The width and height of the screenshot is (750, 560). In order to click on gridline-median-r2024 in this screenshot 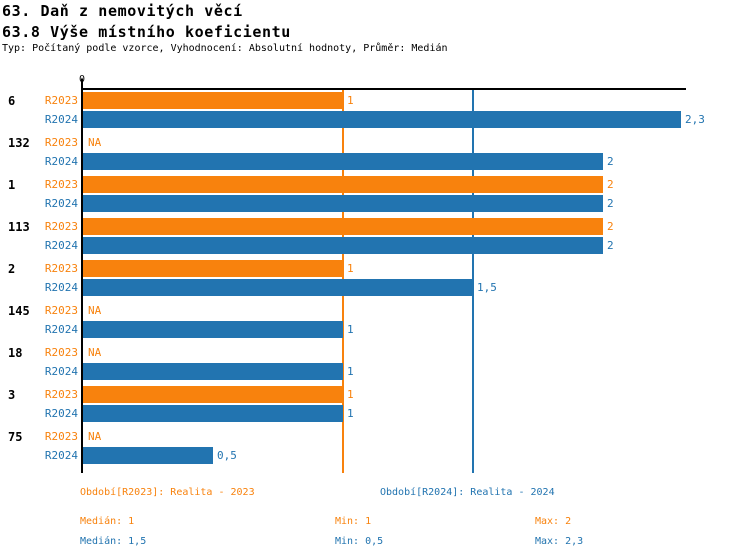, I will do `click(473, 280)`.